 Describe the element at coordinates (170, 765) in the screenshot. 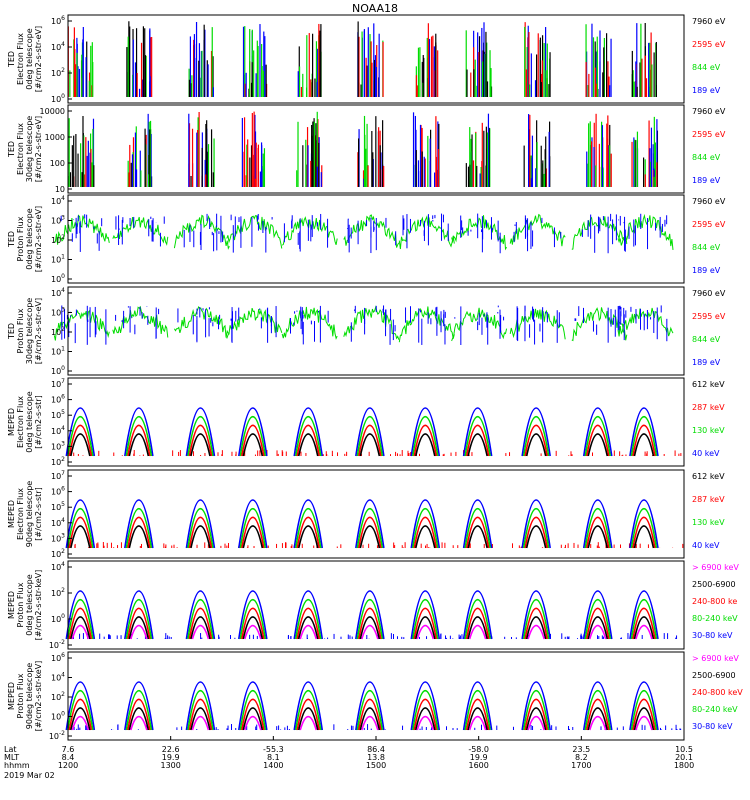

I see `x-tick-hhmm: 1300` at that location.